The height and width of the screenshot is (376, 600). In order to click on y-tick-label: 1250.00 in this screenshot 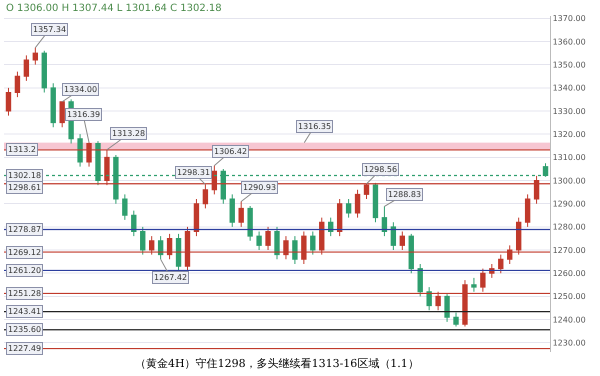, I will do `click(569, 297)`.